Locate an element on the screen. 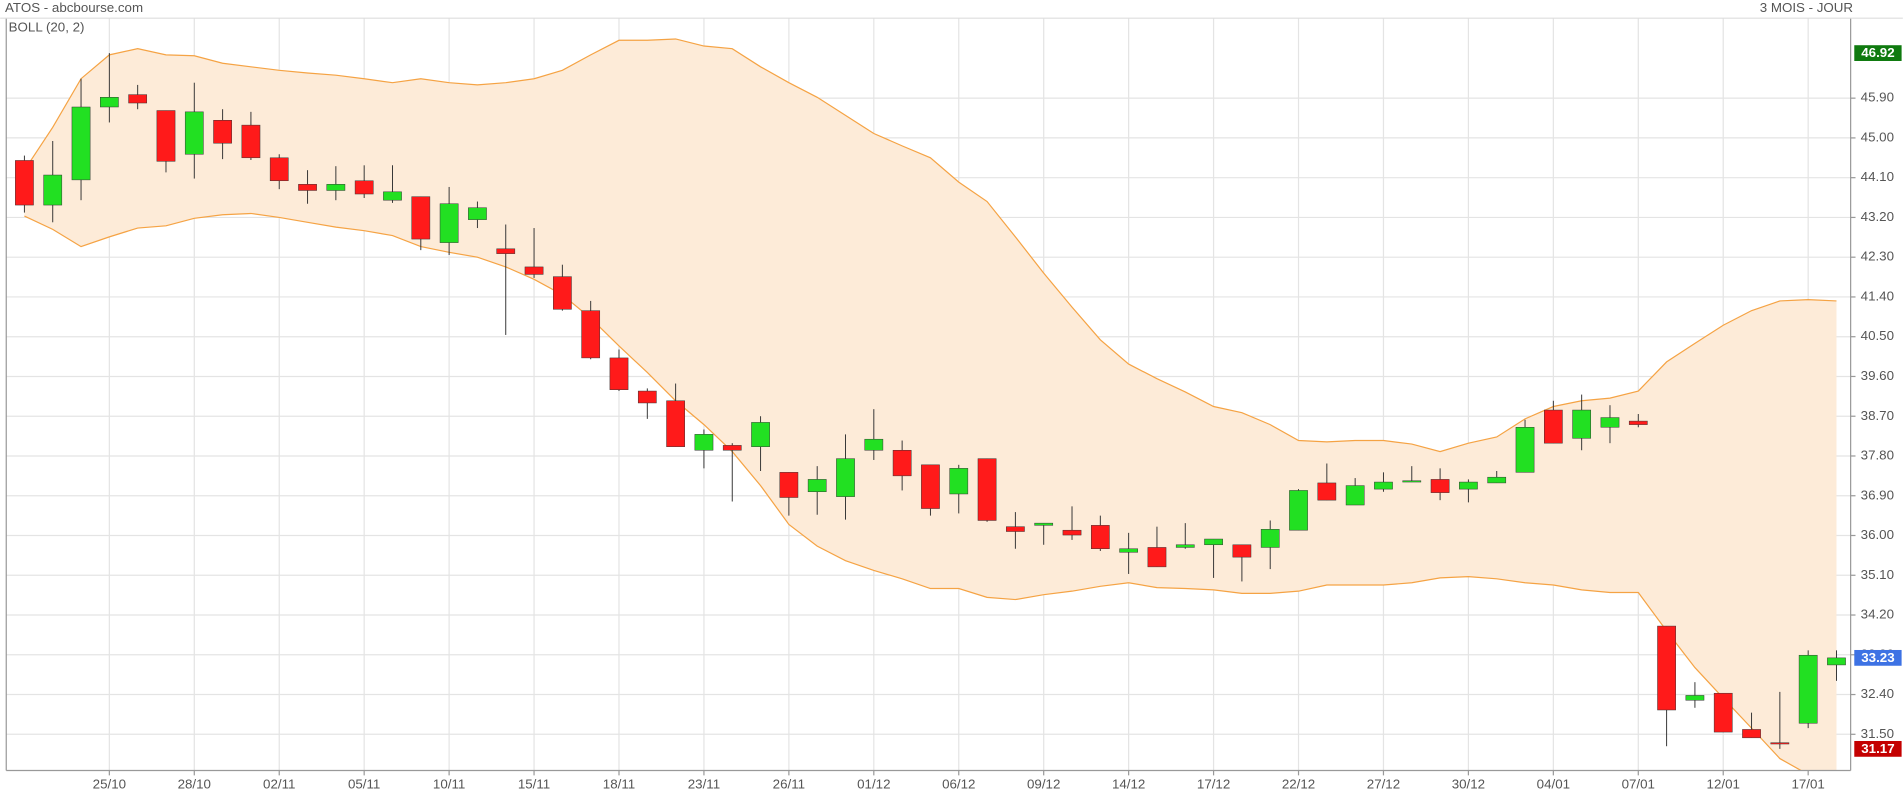 The width and height of the screenshot is (1903, 796). x-tick-label: 17/01 is located at coordinates (1807, 784).